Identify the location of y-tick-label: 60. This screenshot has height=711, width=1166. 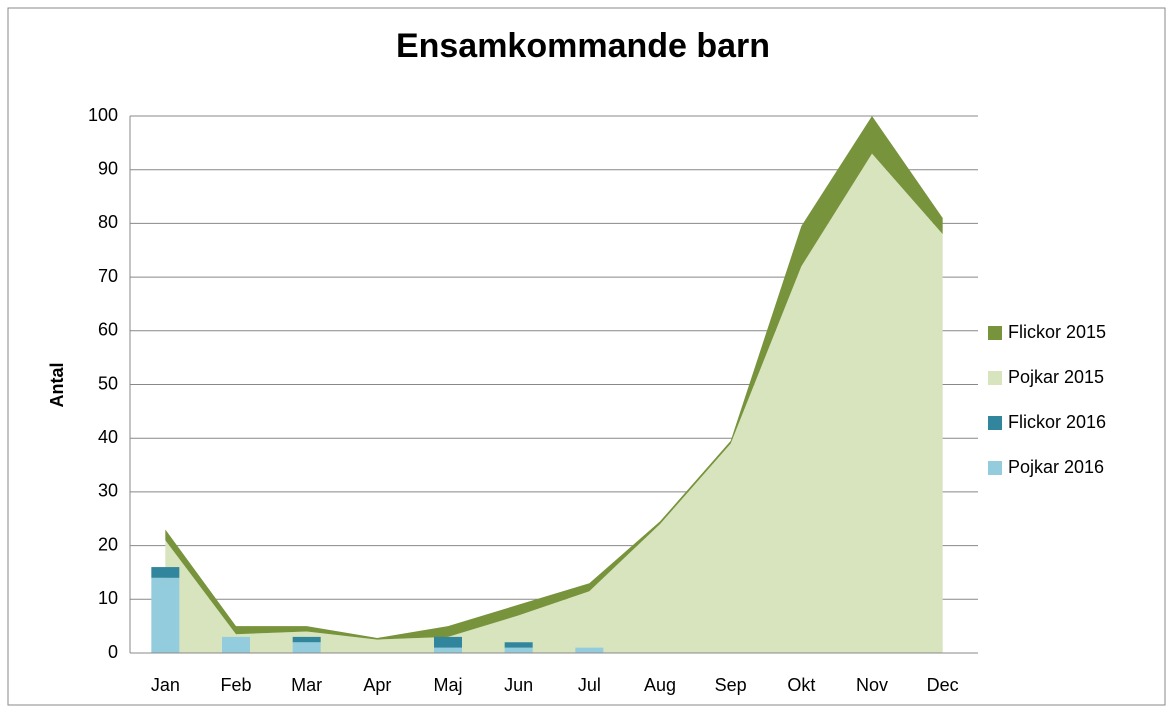
(108, 330).